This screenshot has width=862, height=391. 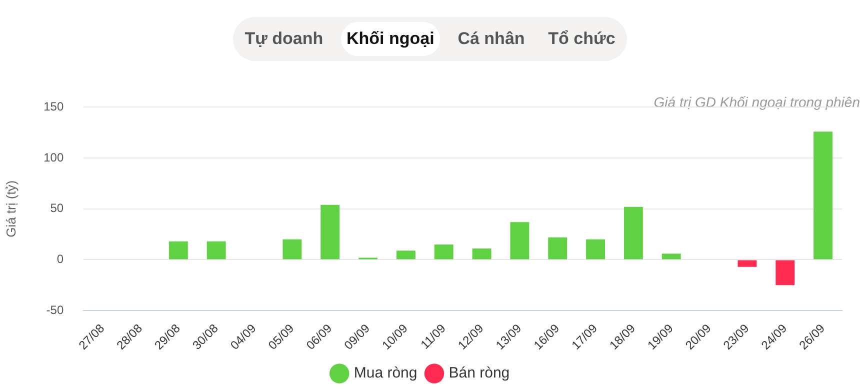 What do you see at coordinates (479, 373) in the screenshot?
I see `legend-label: Bán ròng` at bounding box center [479, 373].